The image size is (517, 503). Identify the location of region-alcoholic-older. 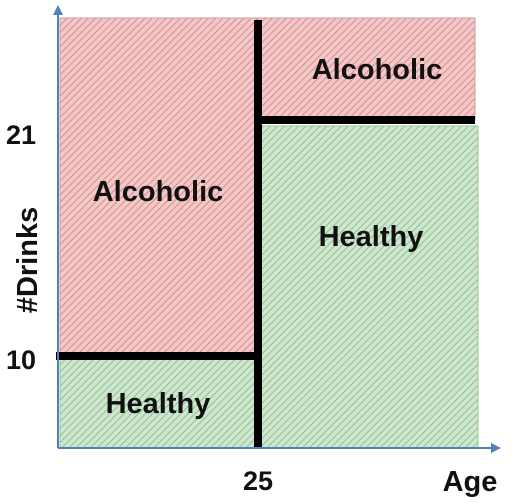
(366, 69).